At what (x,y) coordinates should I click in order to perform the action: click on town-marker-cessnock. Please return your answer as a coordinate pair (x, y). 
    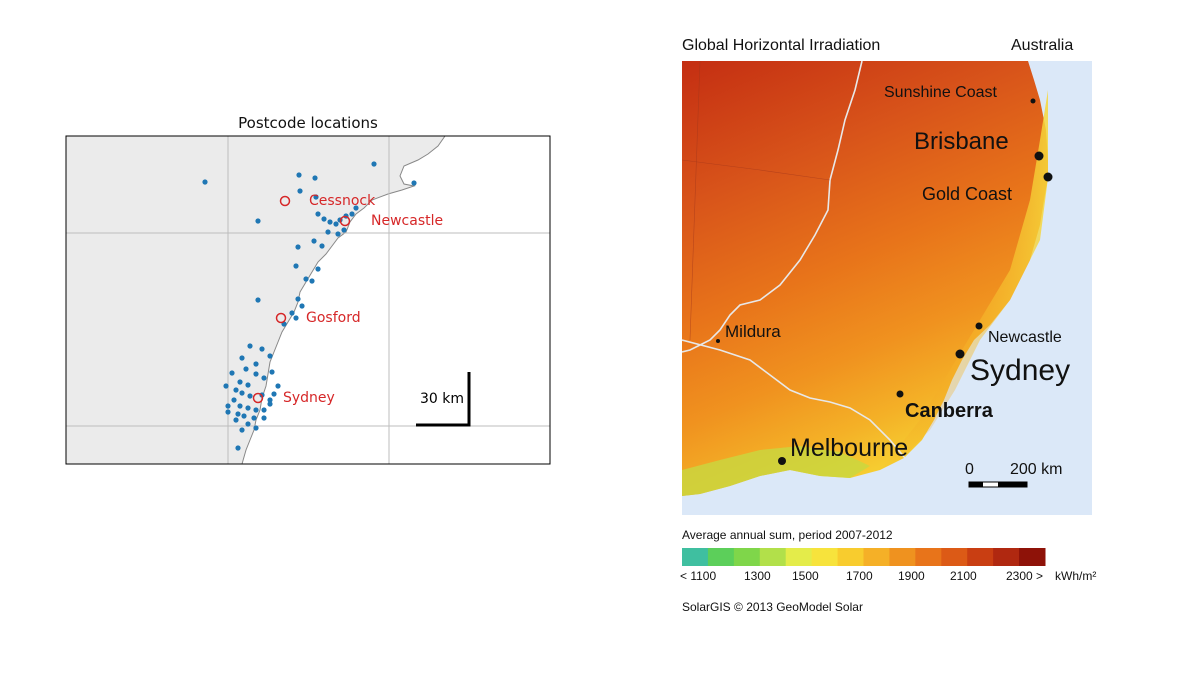
    Looking at the image, I should click on (285, 201).